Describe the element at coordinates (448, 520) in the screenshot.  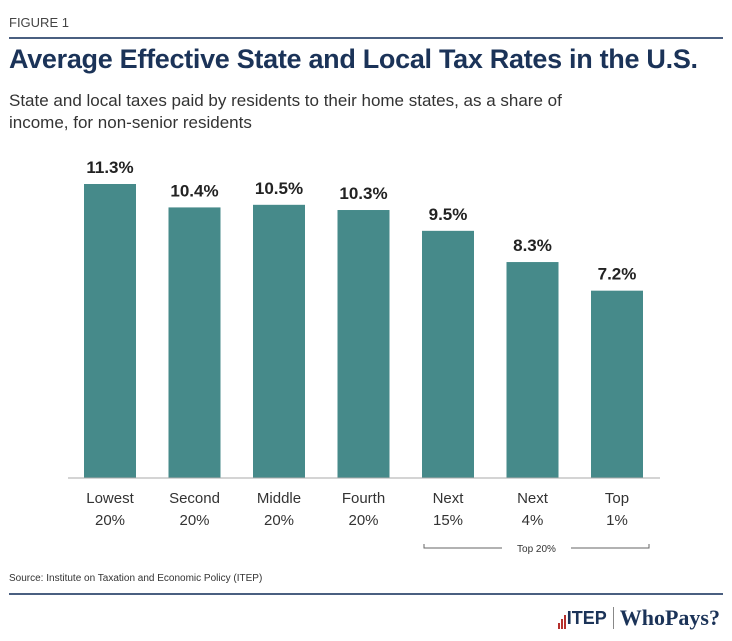
I see `x-tick-label: 15%` at that location.